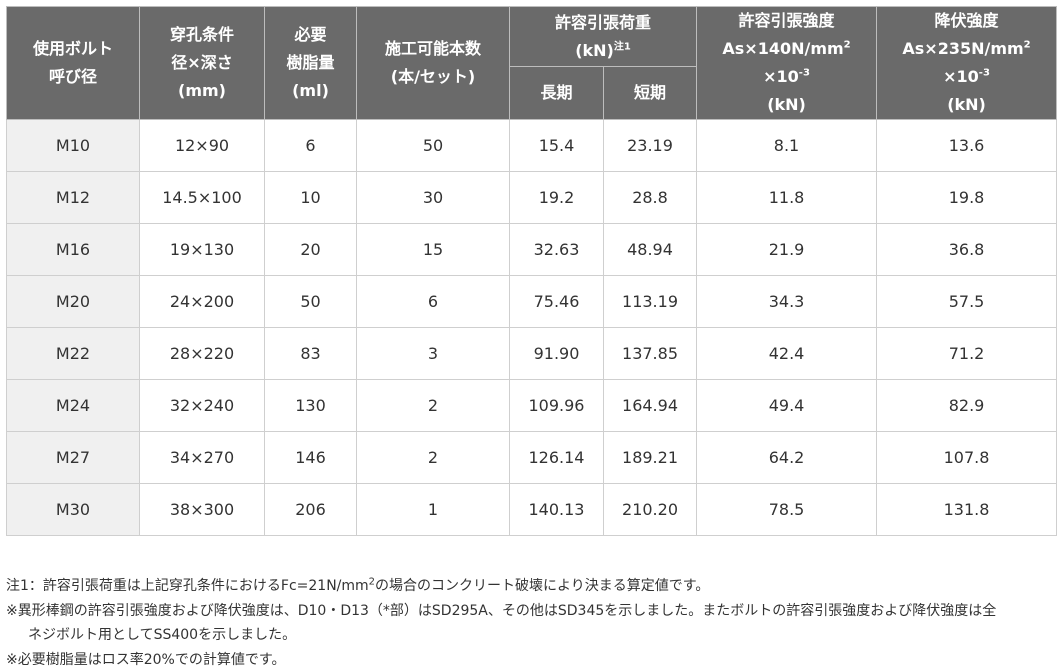 This screenshot has height=672, width=1063. Describe the element at coordinates (73, 198) in the screenshot. I see `bolt-size-cell: M12` at that location.